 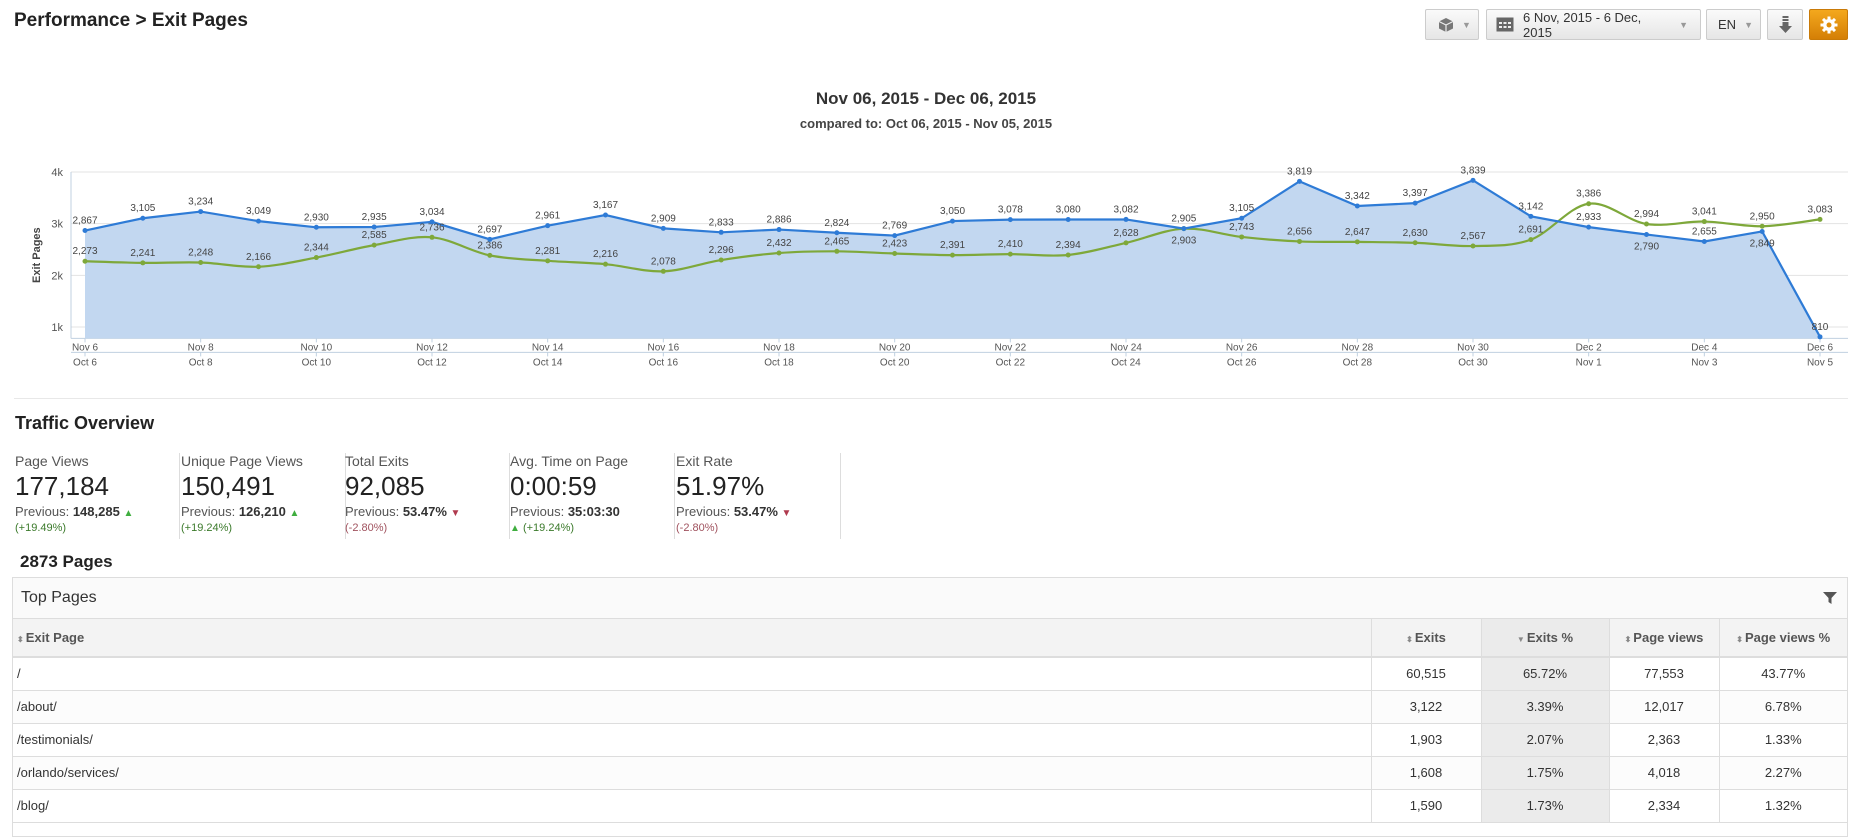 I want to click on x-tick-label-previous: Oct 14, so click(x=548, y=362).